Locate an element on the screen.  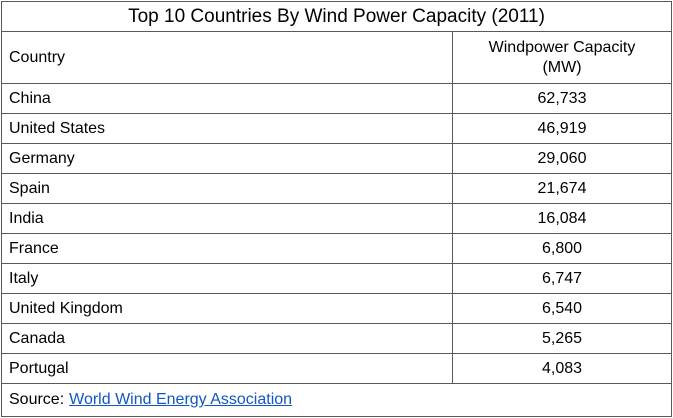
country-cell: United States is located at coordinates (227, 128).